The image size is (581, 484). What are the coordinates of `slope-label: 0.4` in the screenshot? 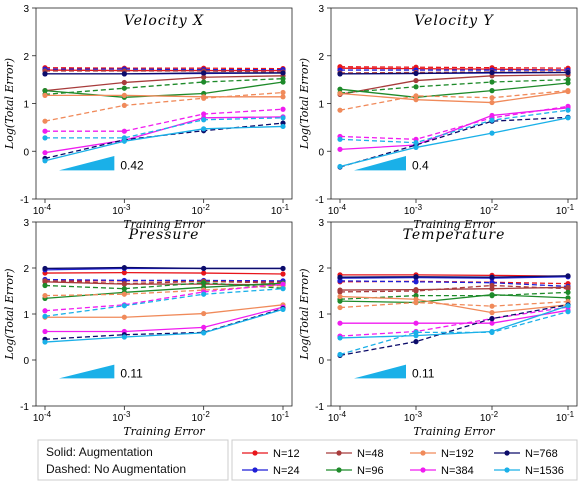 It's located at (420, 165).